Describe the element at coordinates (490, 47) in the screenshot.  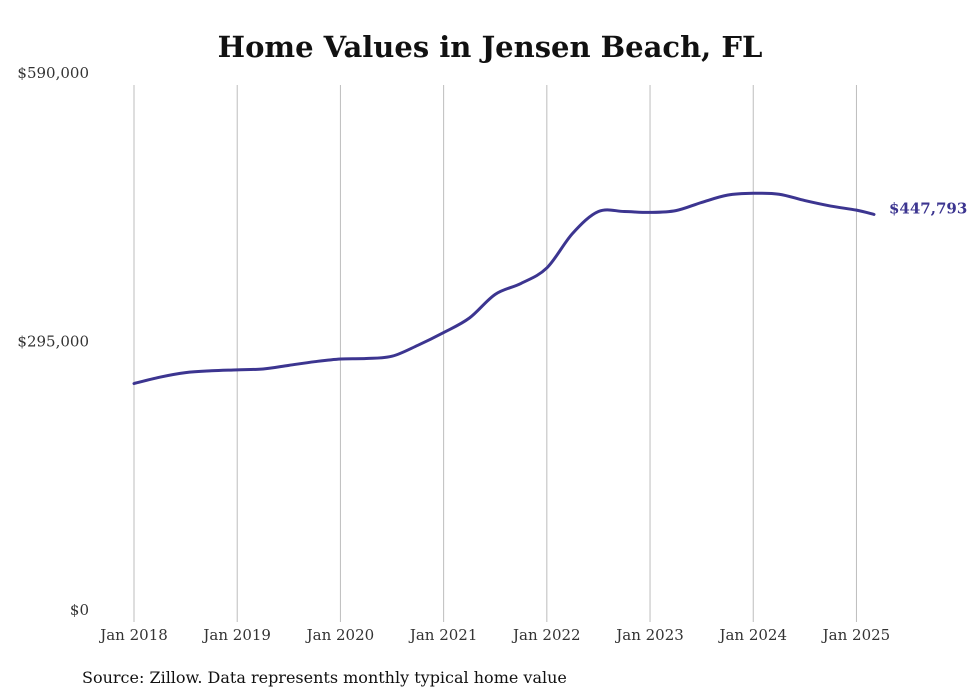
I see `chart-title: Home Values in Jensen Beach, FL` at that location.